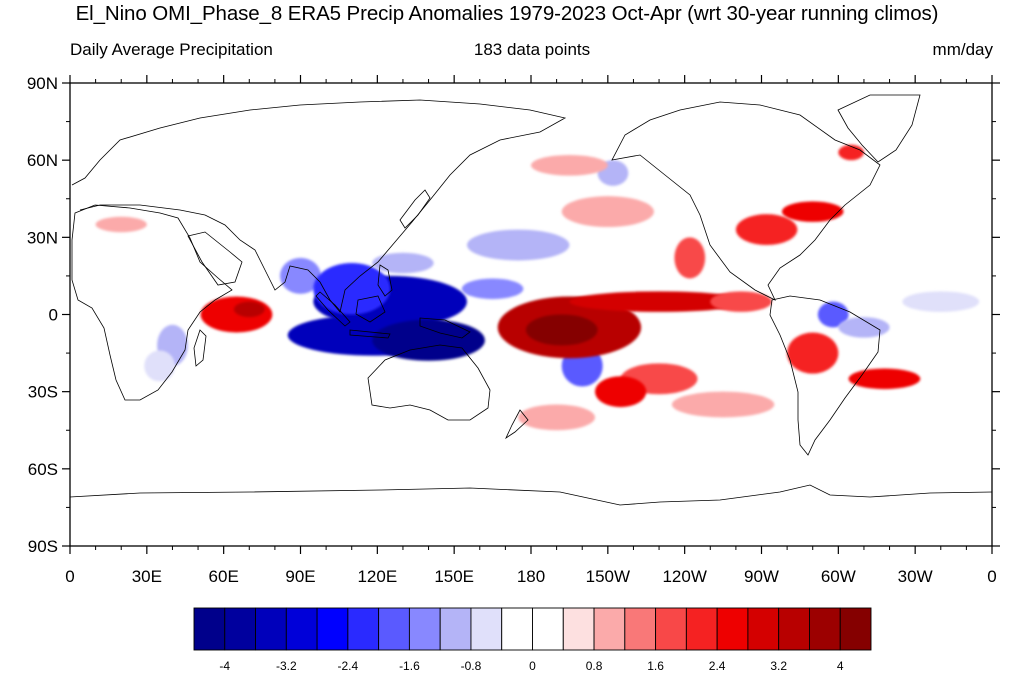 This screenshot has height=676, width=1014. I want to click on variable-label: Daily Average Precipitation, so click(171, 49).